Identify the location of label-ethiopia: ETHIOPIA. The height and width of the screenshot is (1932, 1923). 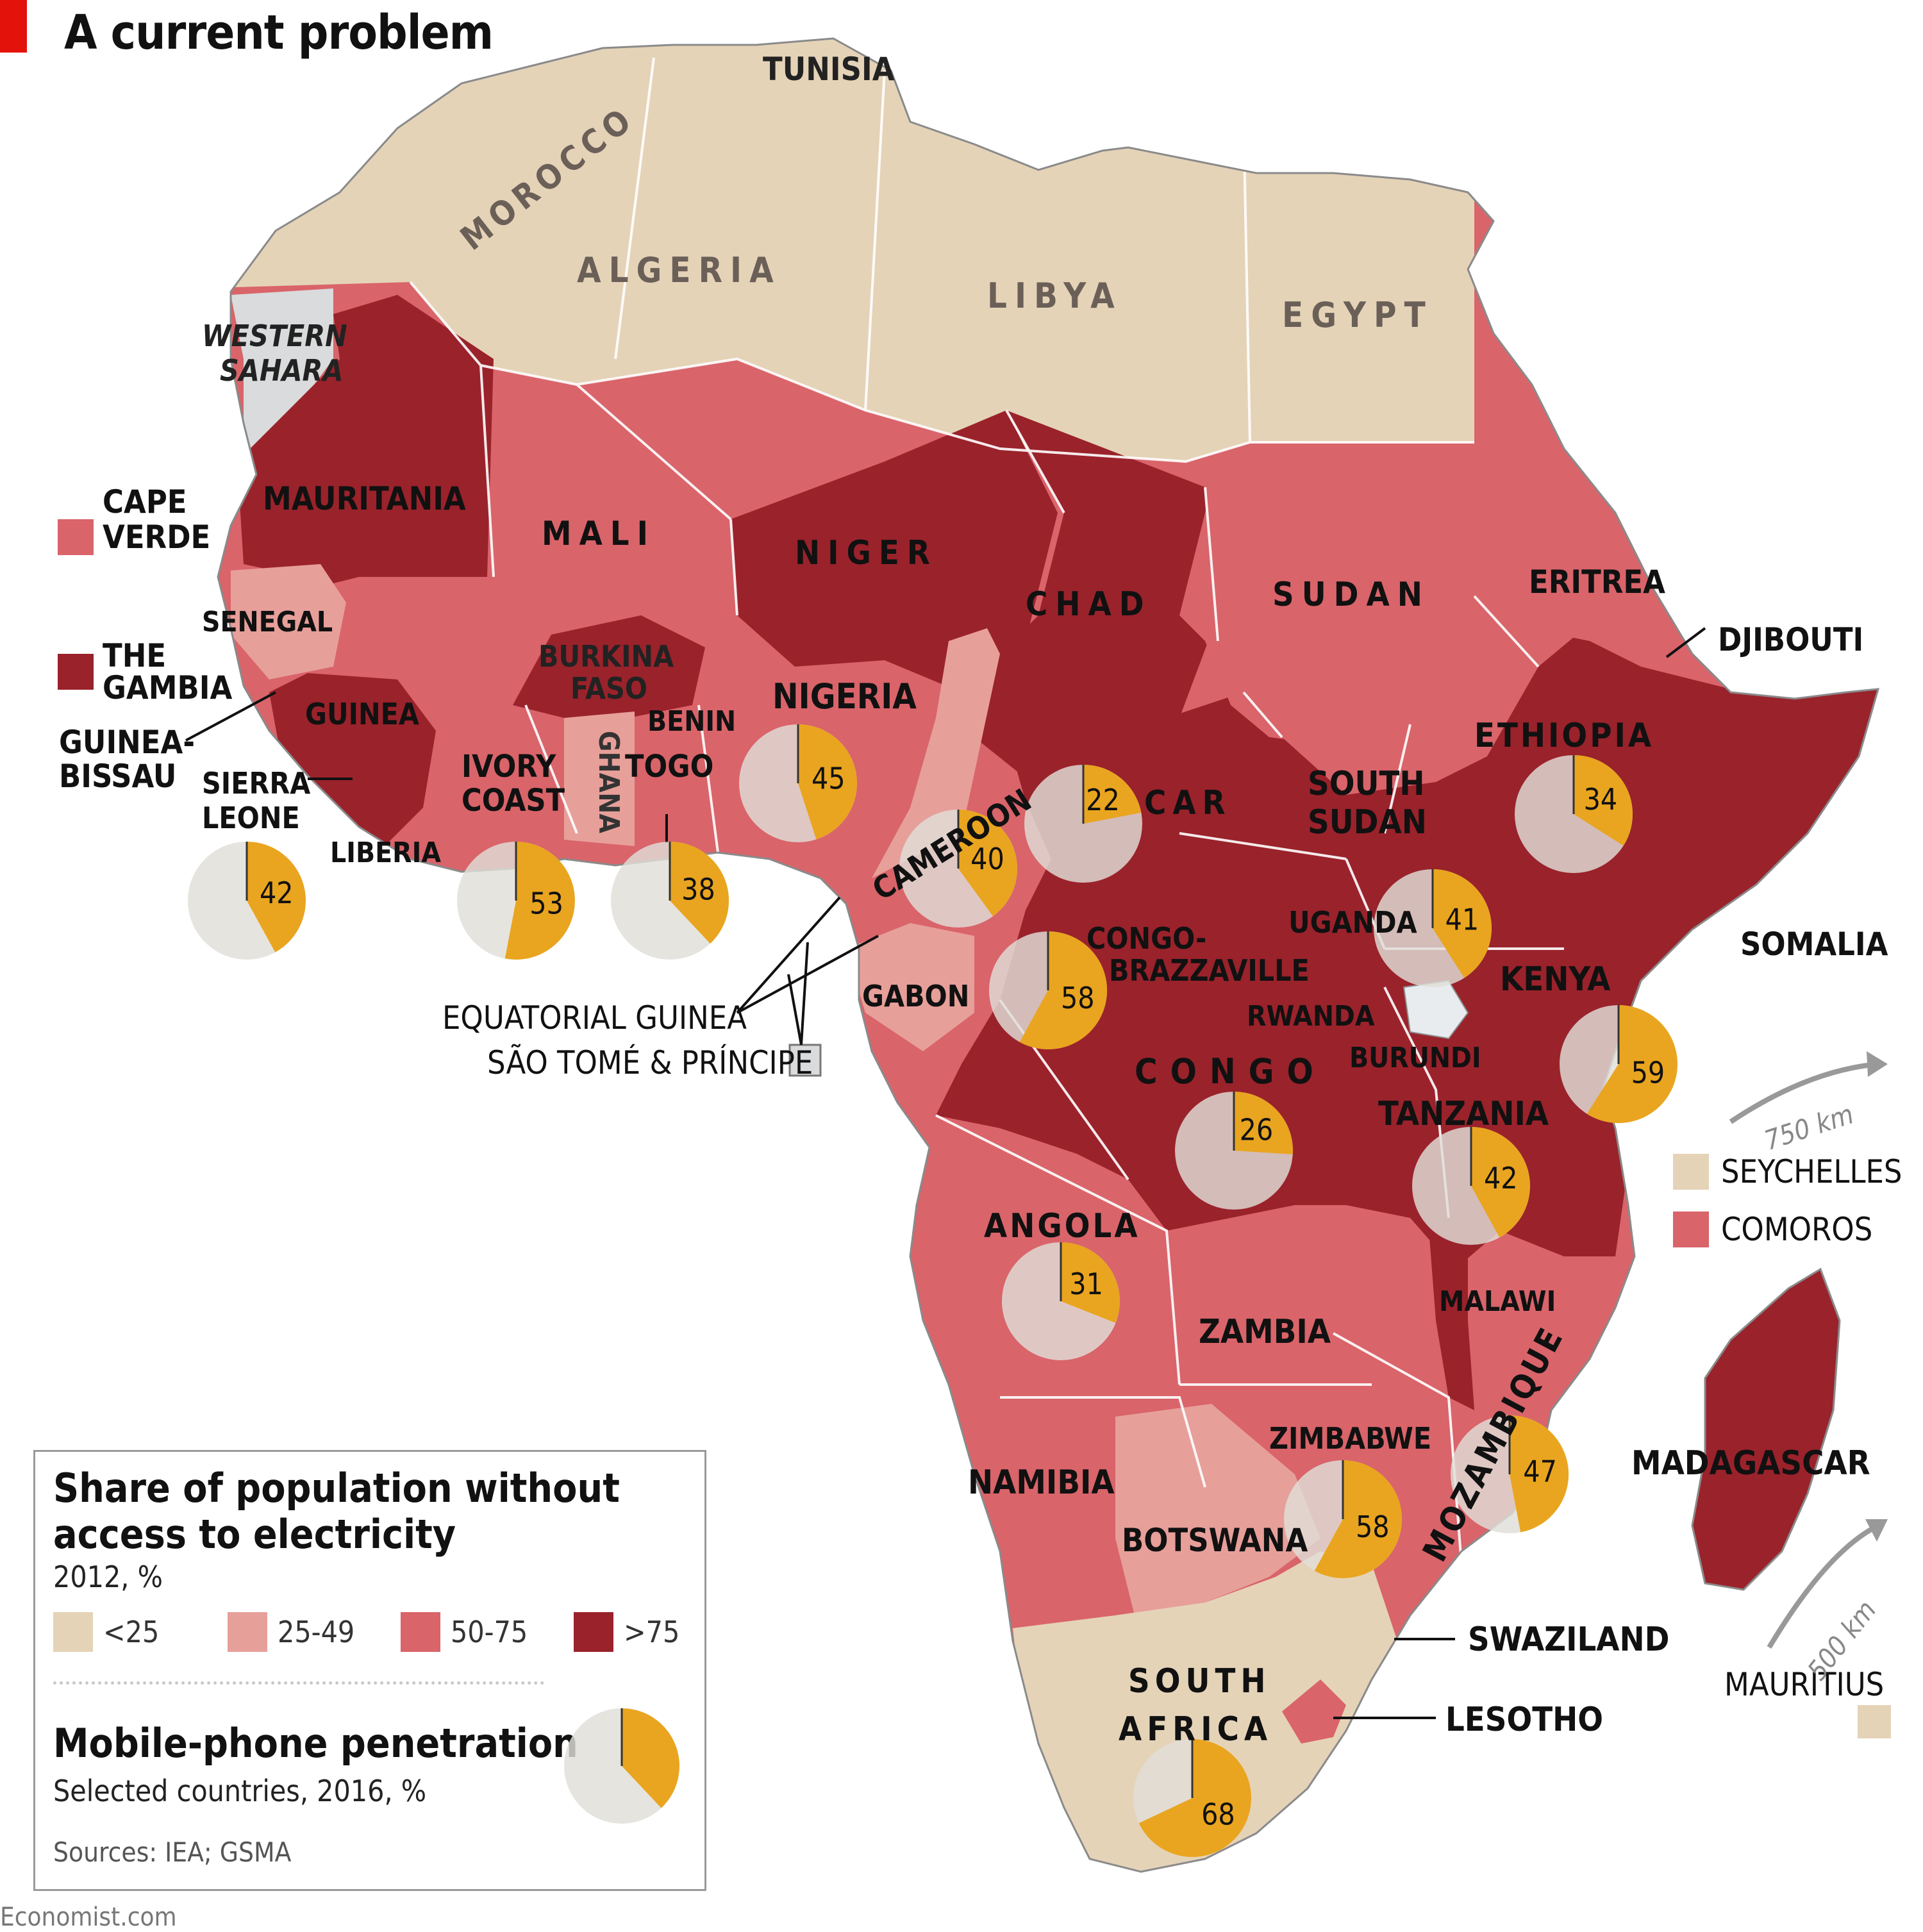
(1564, 736).